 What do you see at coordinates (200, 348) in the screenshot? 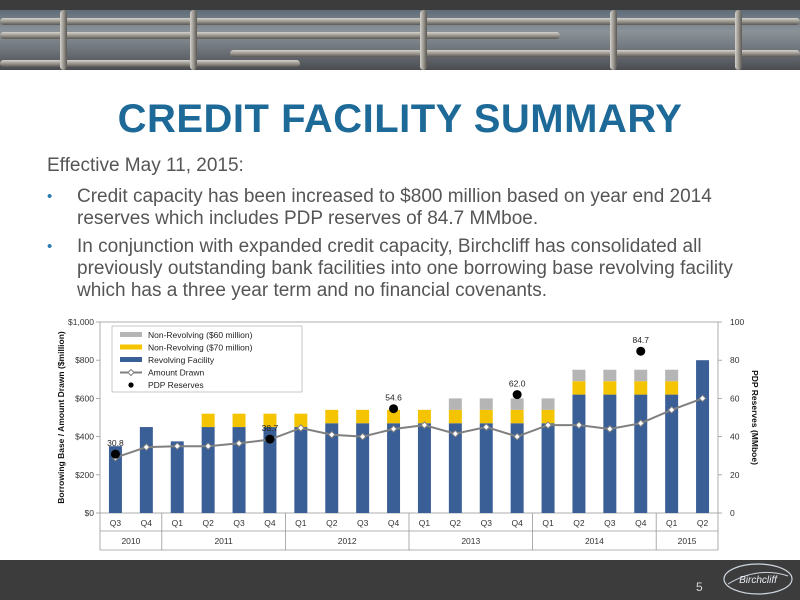
I see `legend-label: Non-Revolving ($70 million)` at bounding box center [200, 348].